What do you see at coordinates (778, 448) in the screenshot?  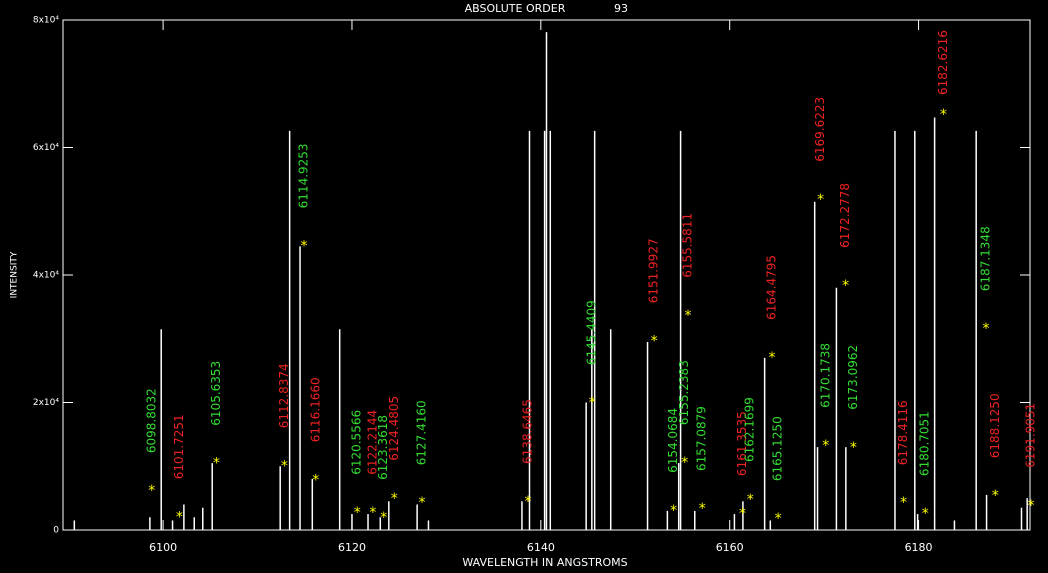 I see `line-label: 6165.1250` at bounding box center [778, 448].